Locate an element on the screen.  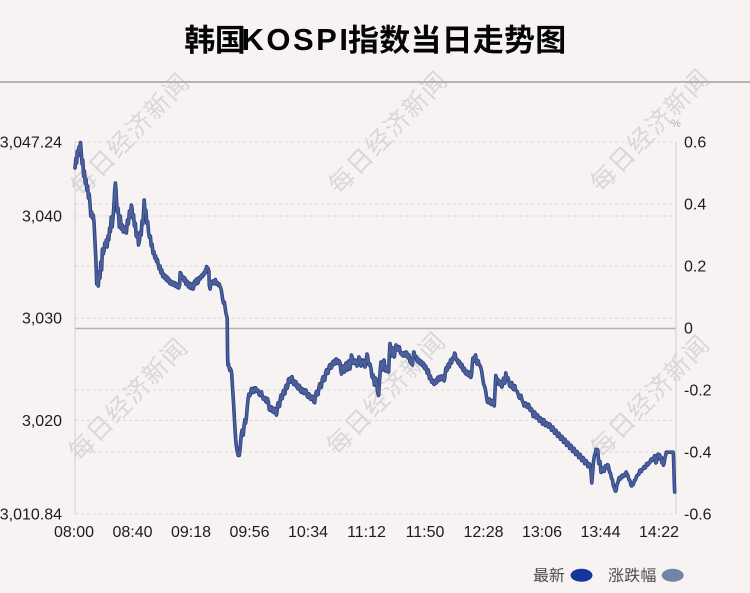
svg-text: 3,020 is located at coordinates (42, 421).